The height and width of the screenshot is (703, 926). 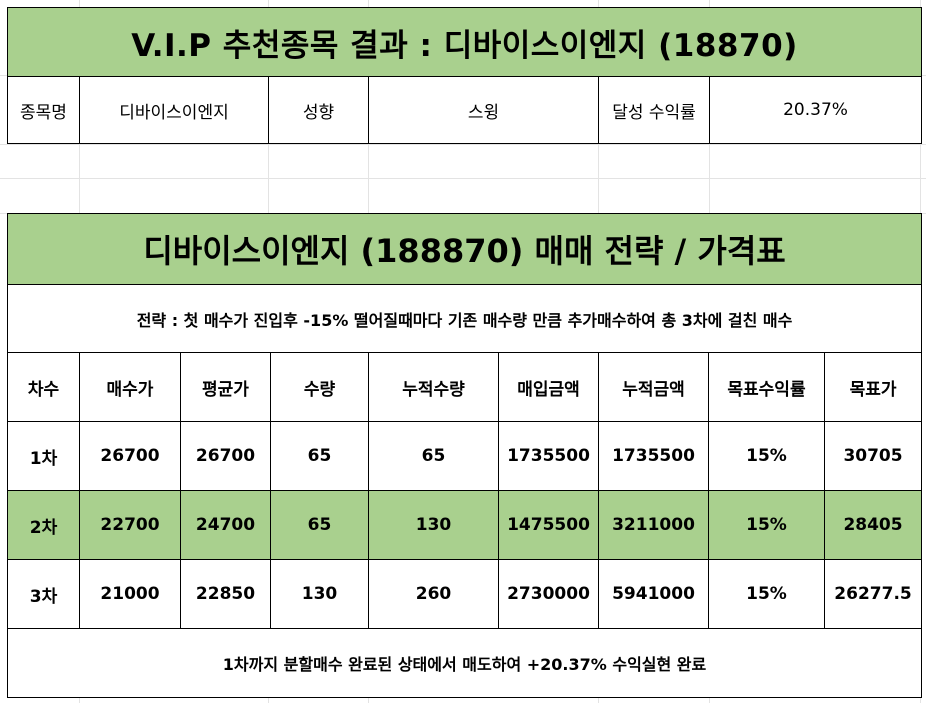 I want to click on stock-name-value: 디바이스이엔지, so click(x=174, y=110).